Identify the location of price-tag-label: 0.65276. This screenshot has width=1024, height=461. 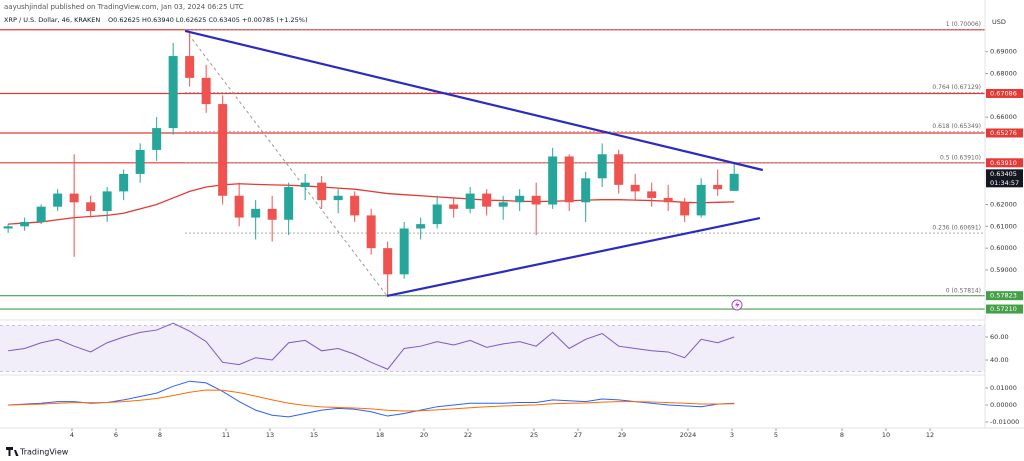
(1003, 133).